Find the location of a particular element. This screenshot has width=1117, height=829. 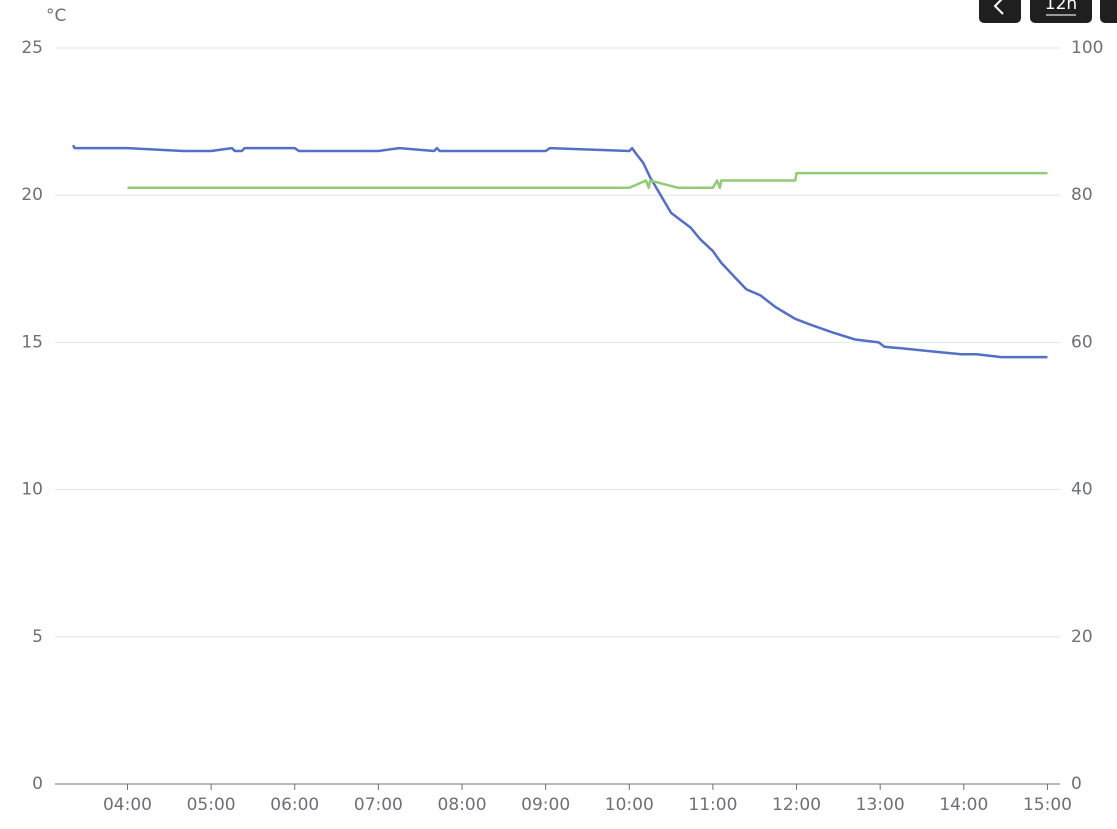

x-tick-label: 09:00 is located at coordinates (545, 805).